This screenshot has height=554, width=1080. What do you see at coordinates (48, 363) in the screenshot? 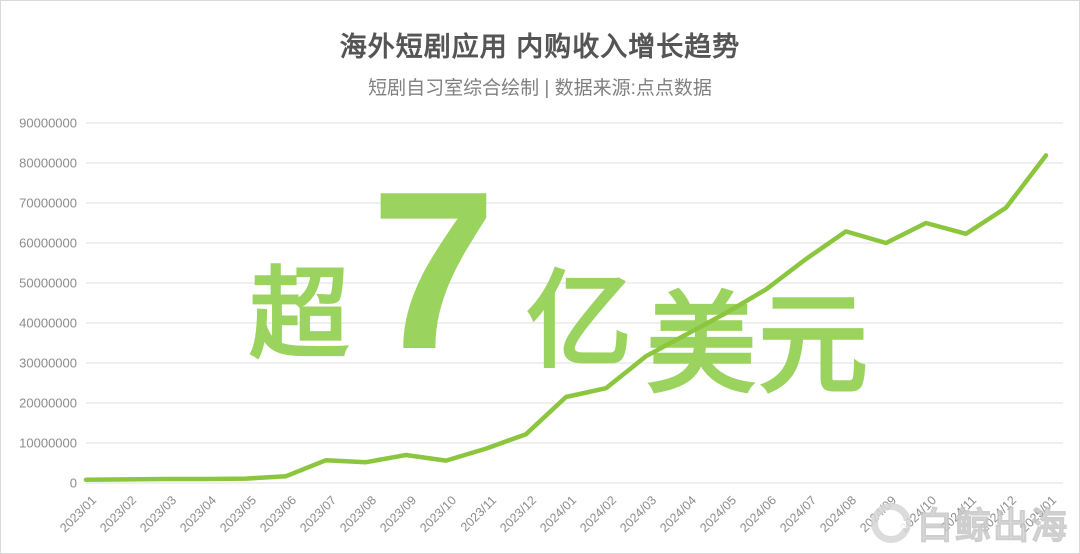
I see `y-axis-label: 30000000` at bounding box center [48, 363].